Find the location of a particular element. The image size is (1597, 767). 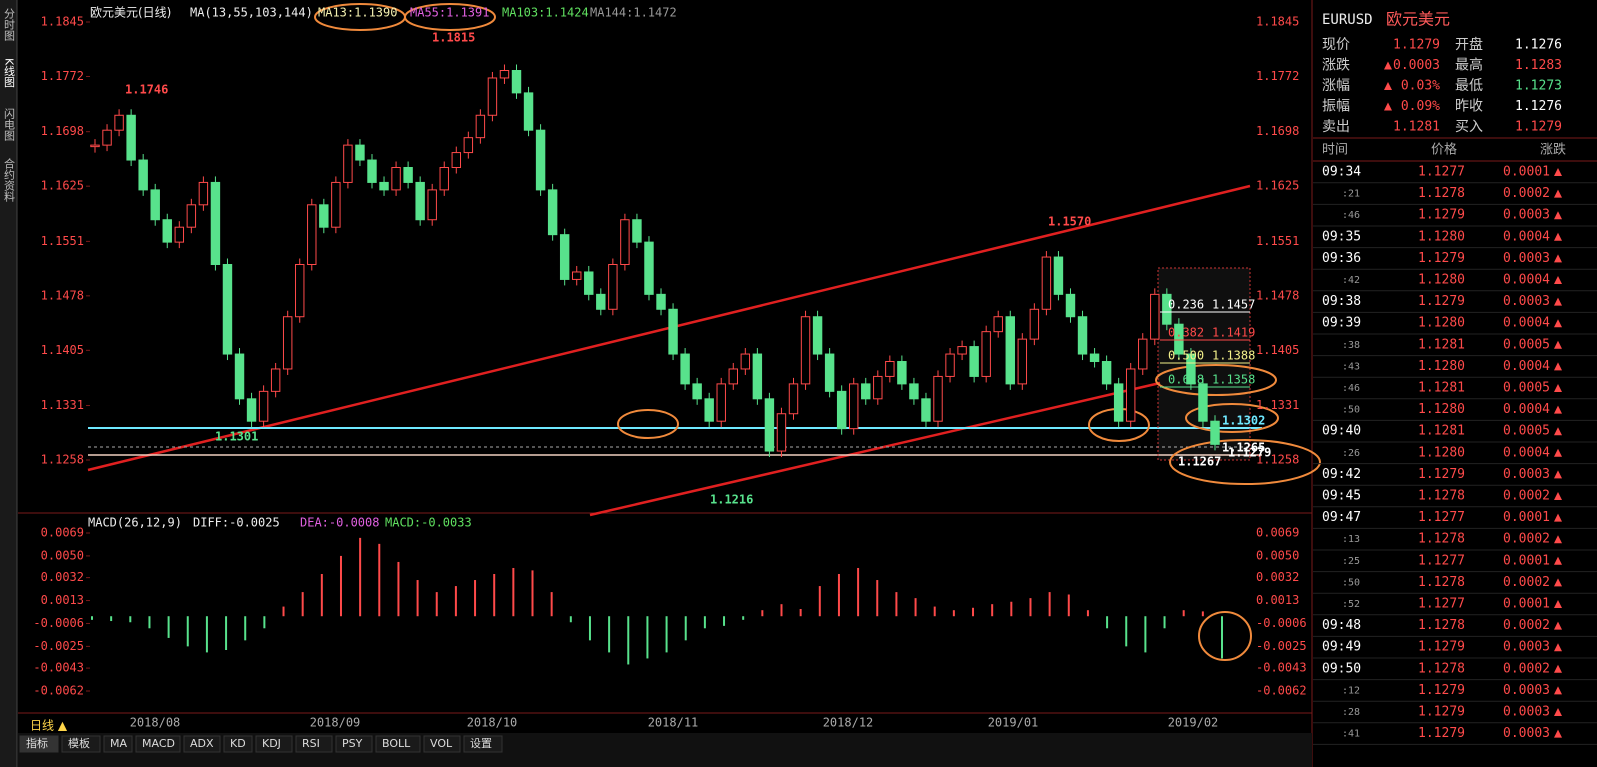

tab-label: MACD is located at coordinates (158, 743).